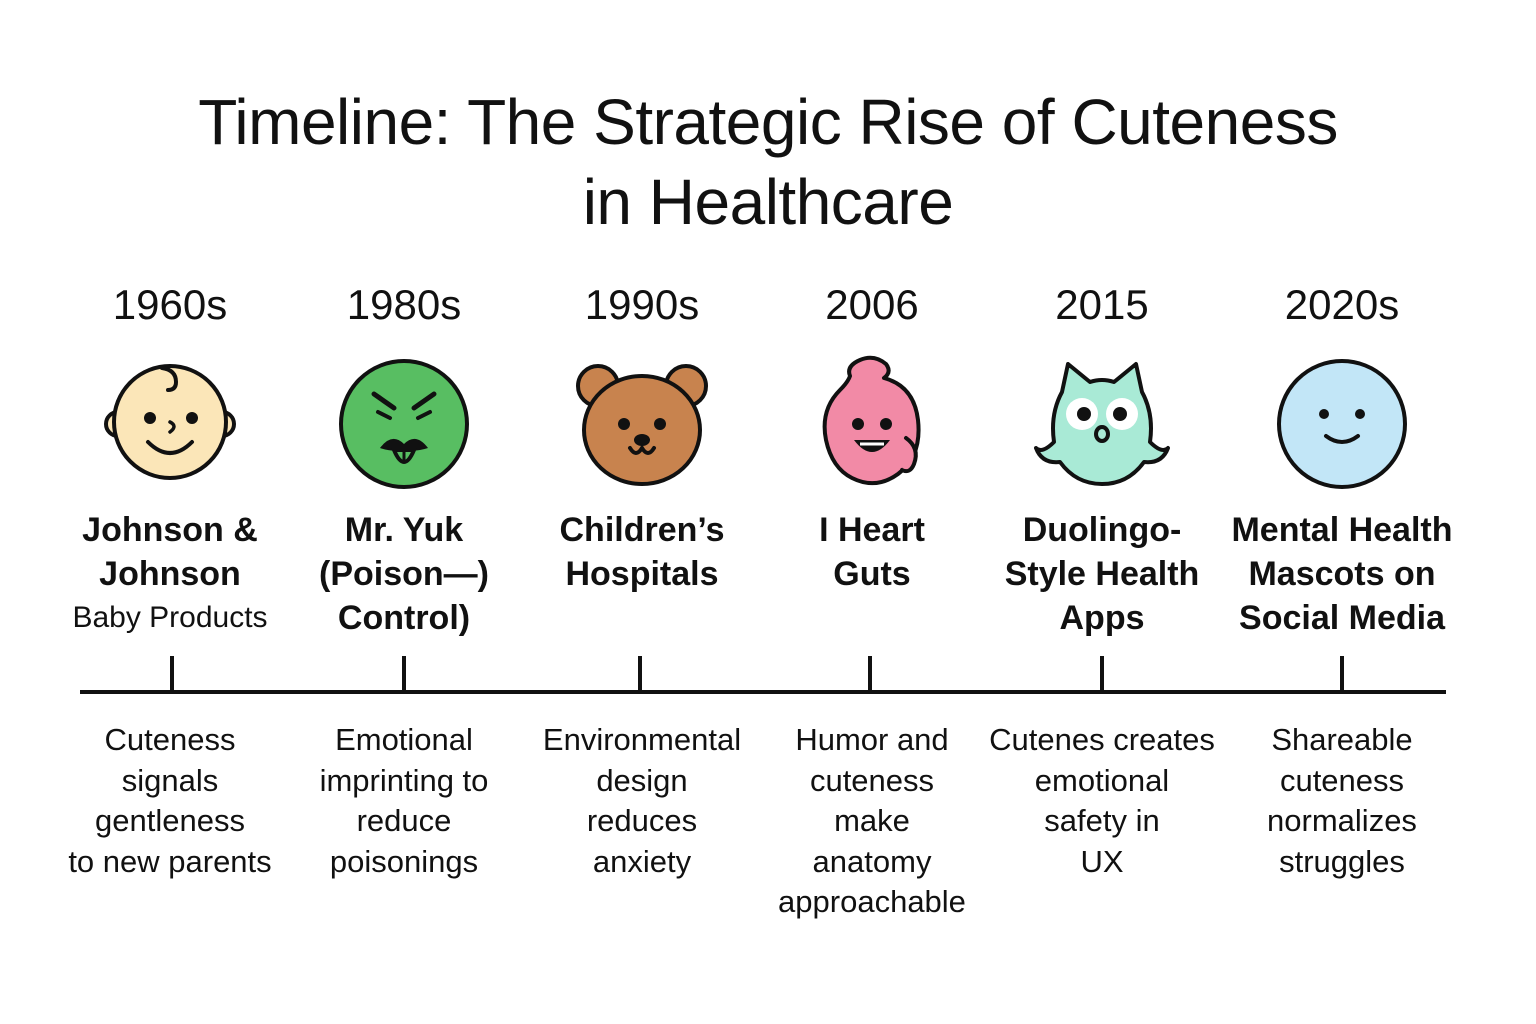 The width and height of the screenshot is (1536, 1024). I want to click on description-line: signals, so click(170, 780).